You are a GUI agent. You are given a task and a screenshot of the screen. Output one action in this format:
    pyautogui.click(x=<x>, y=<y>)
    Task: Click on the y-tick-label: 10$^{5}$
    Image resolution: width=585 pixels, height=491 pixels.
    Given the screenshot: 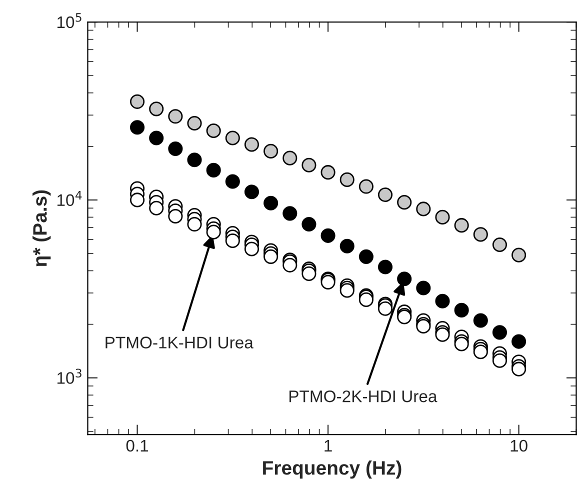 What is the action you would take?
    pyautogui.click(x=69, y=20)
    